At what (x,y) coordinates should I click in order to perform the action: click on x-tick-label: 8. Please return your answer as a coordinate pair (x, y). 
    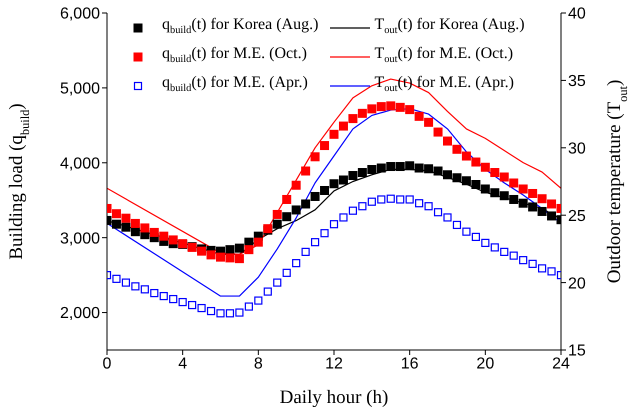
    Looking at the image, I should click on (258, 363).